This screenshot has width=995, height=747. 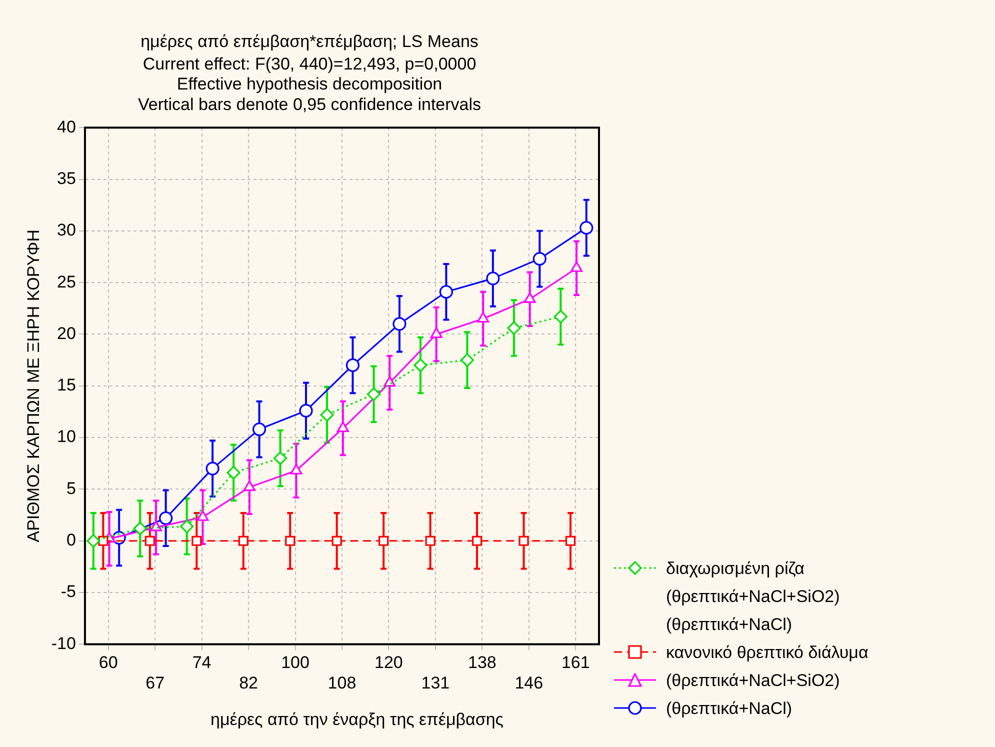 I want to click on y-tick-label: -10, so click(x=63, y=643).